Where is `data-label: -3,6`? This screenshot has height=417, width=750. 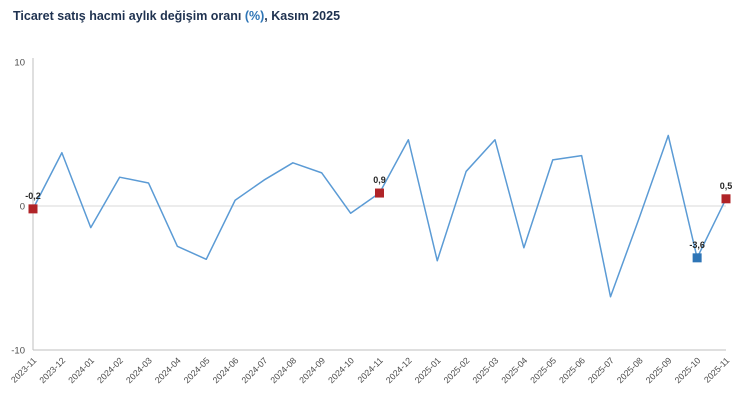
data-label: -3,6 is located at coordinates (697, 245).